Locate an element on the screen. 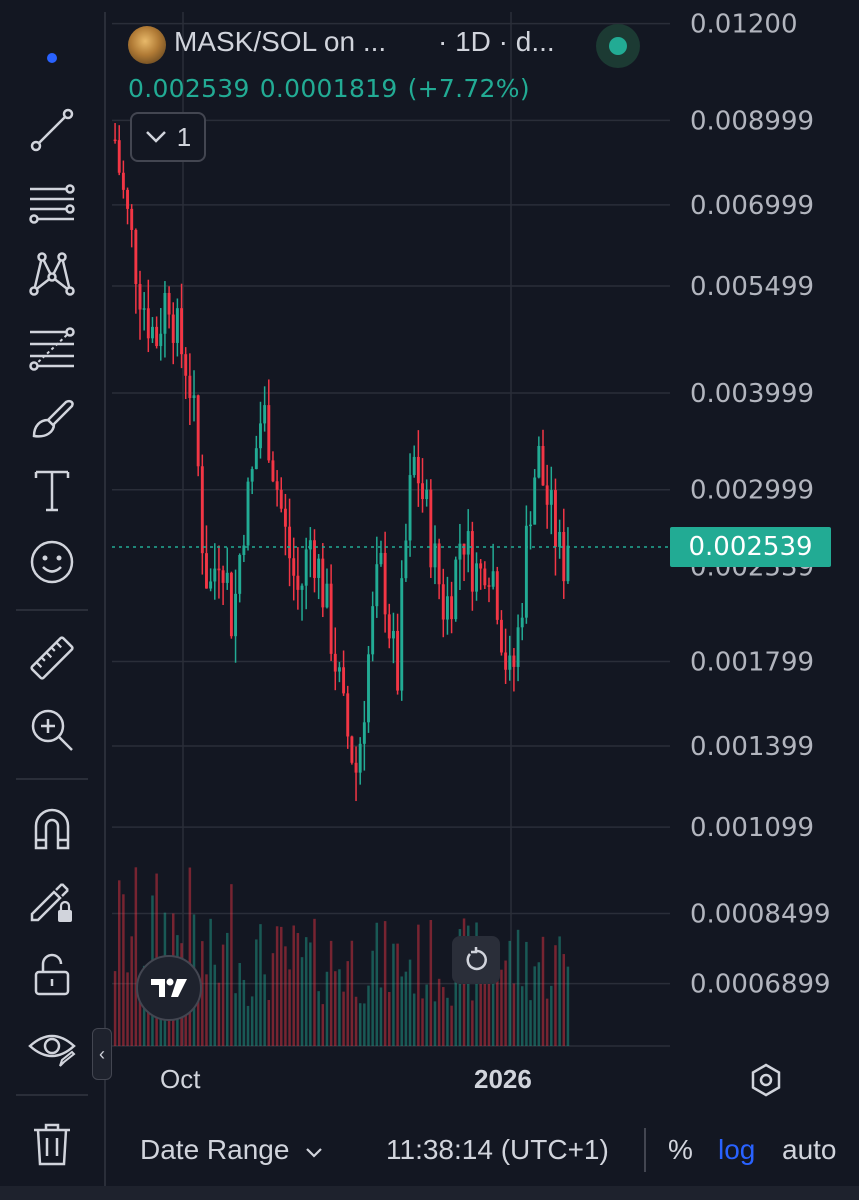 This screenshot has height=1200, width=859. drawing-toolbar is located at coordinates (52, 600).